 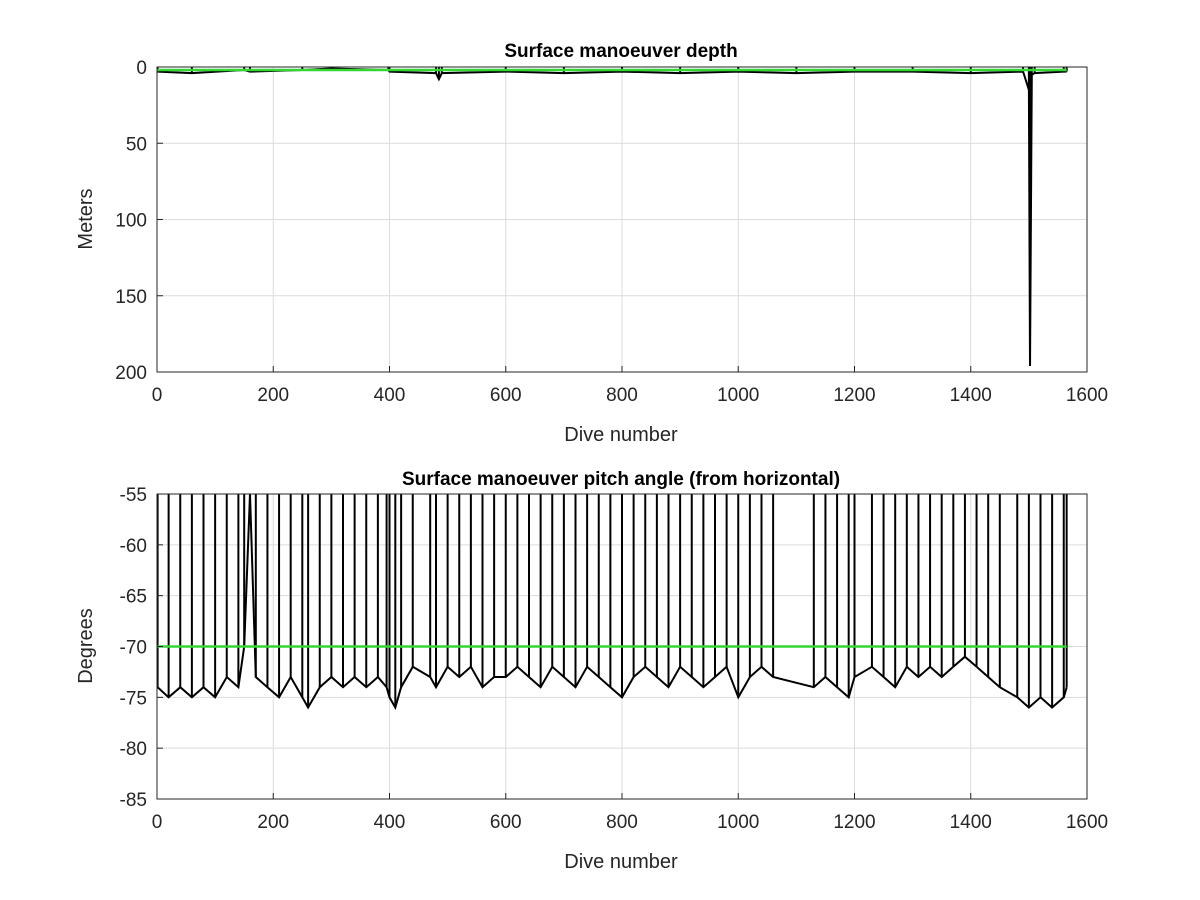 I want to click on y-tick-label: -60, so click(x=133, y=546).